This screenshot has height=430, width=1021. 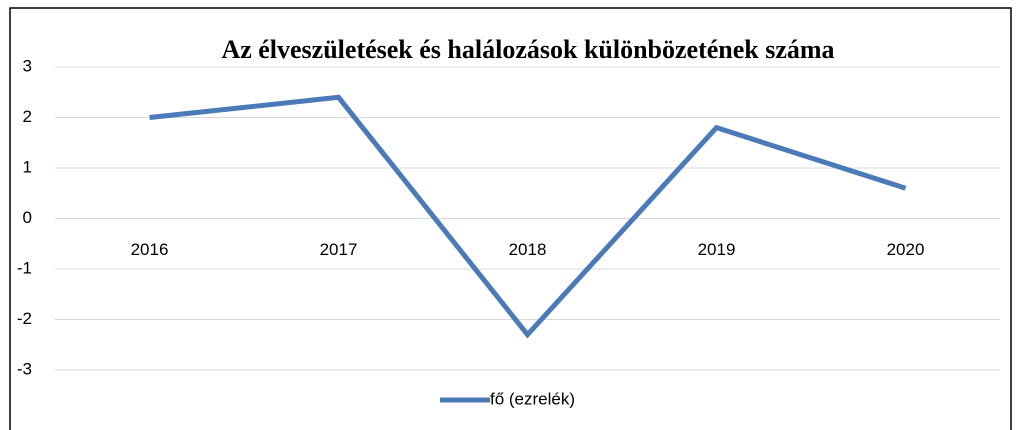 What do you see at coordinates (339, 249) in the screenshot?
I see `x-tick-label: 2017` at bounding box center [339, 249].